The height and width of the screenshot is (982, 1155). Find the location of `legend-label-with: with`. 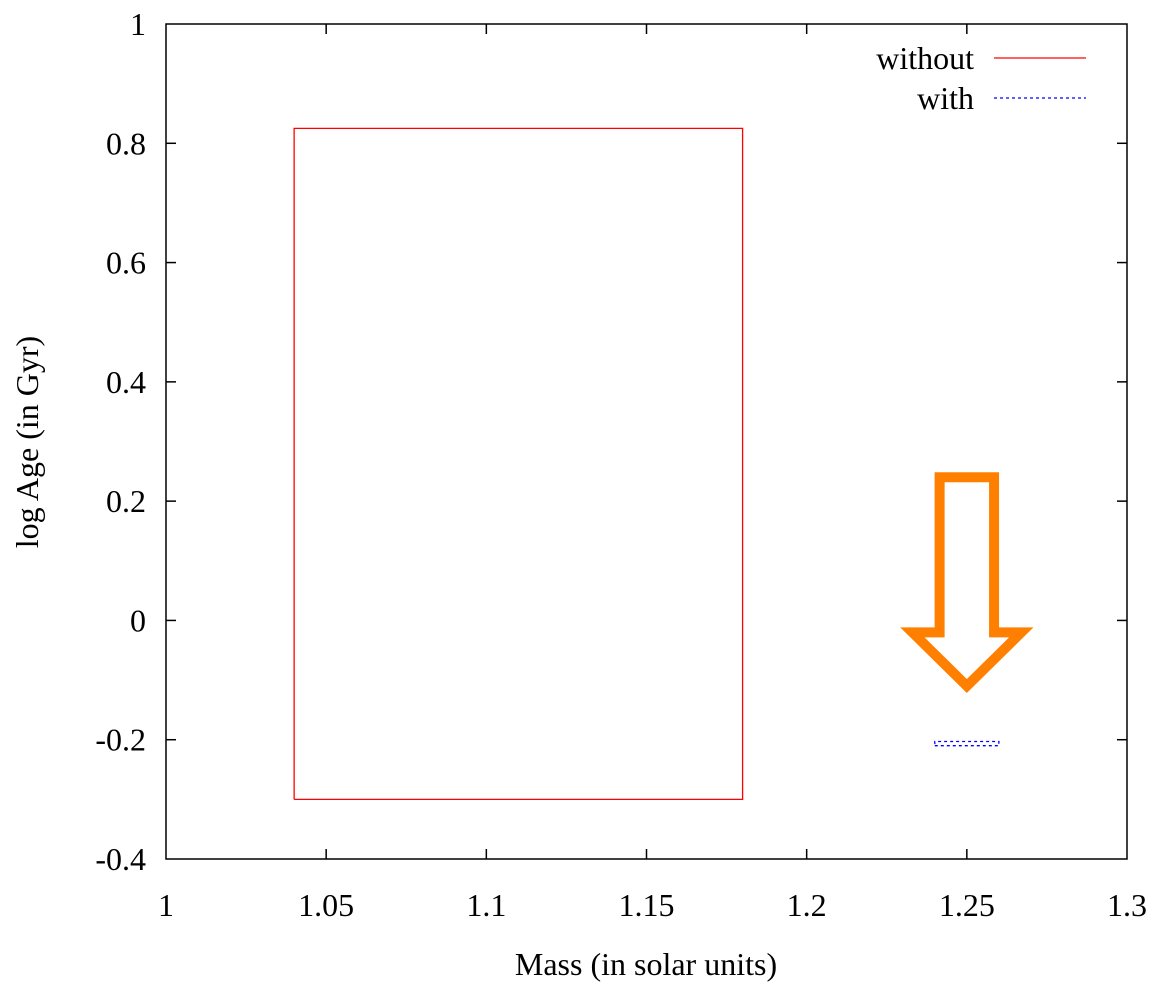

legend-label-with: with is located at coordinates (945, 98).